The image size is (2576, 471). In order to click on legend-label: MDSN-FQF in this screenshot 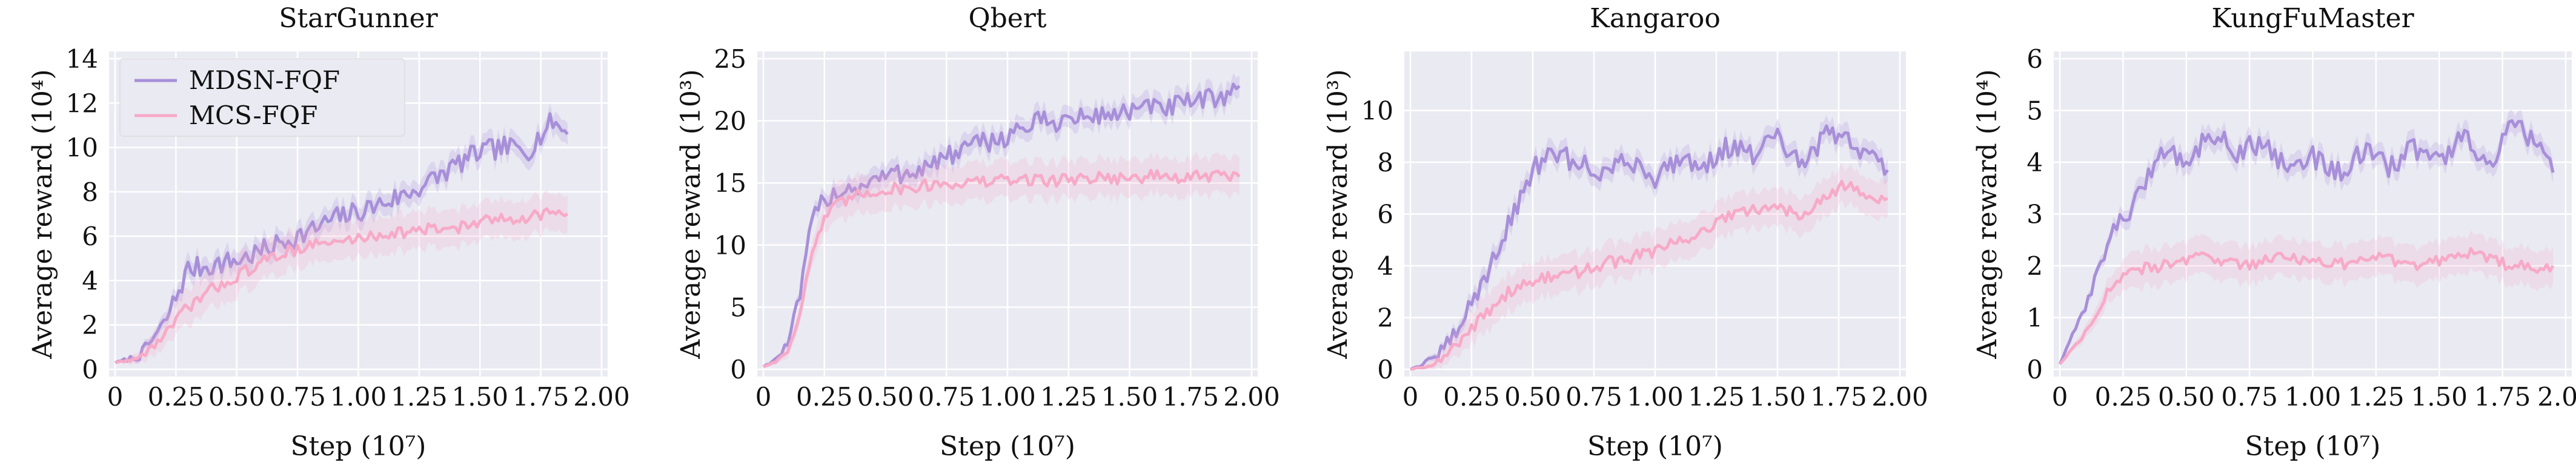, I will do `click(264, 80)`.